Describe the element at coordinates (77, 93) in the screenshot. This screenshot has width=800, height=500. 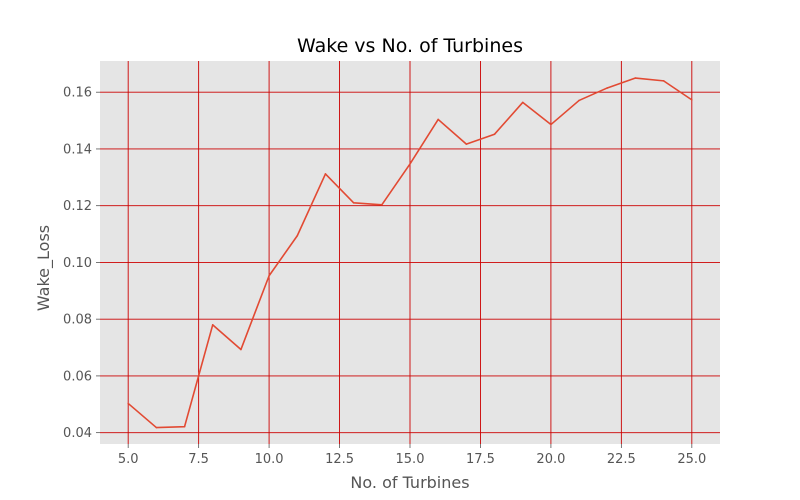
I see `y-tick-label: 0.16` at that location.